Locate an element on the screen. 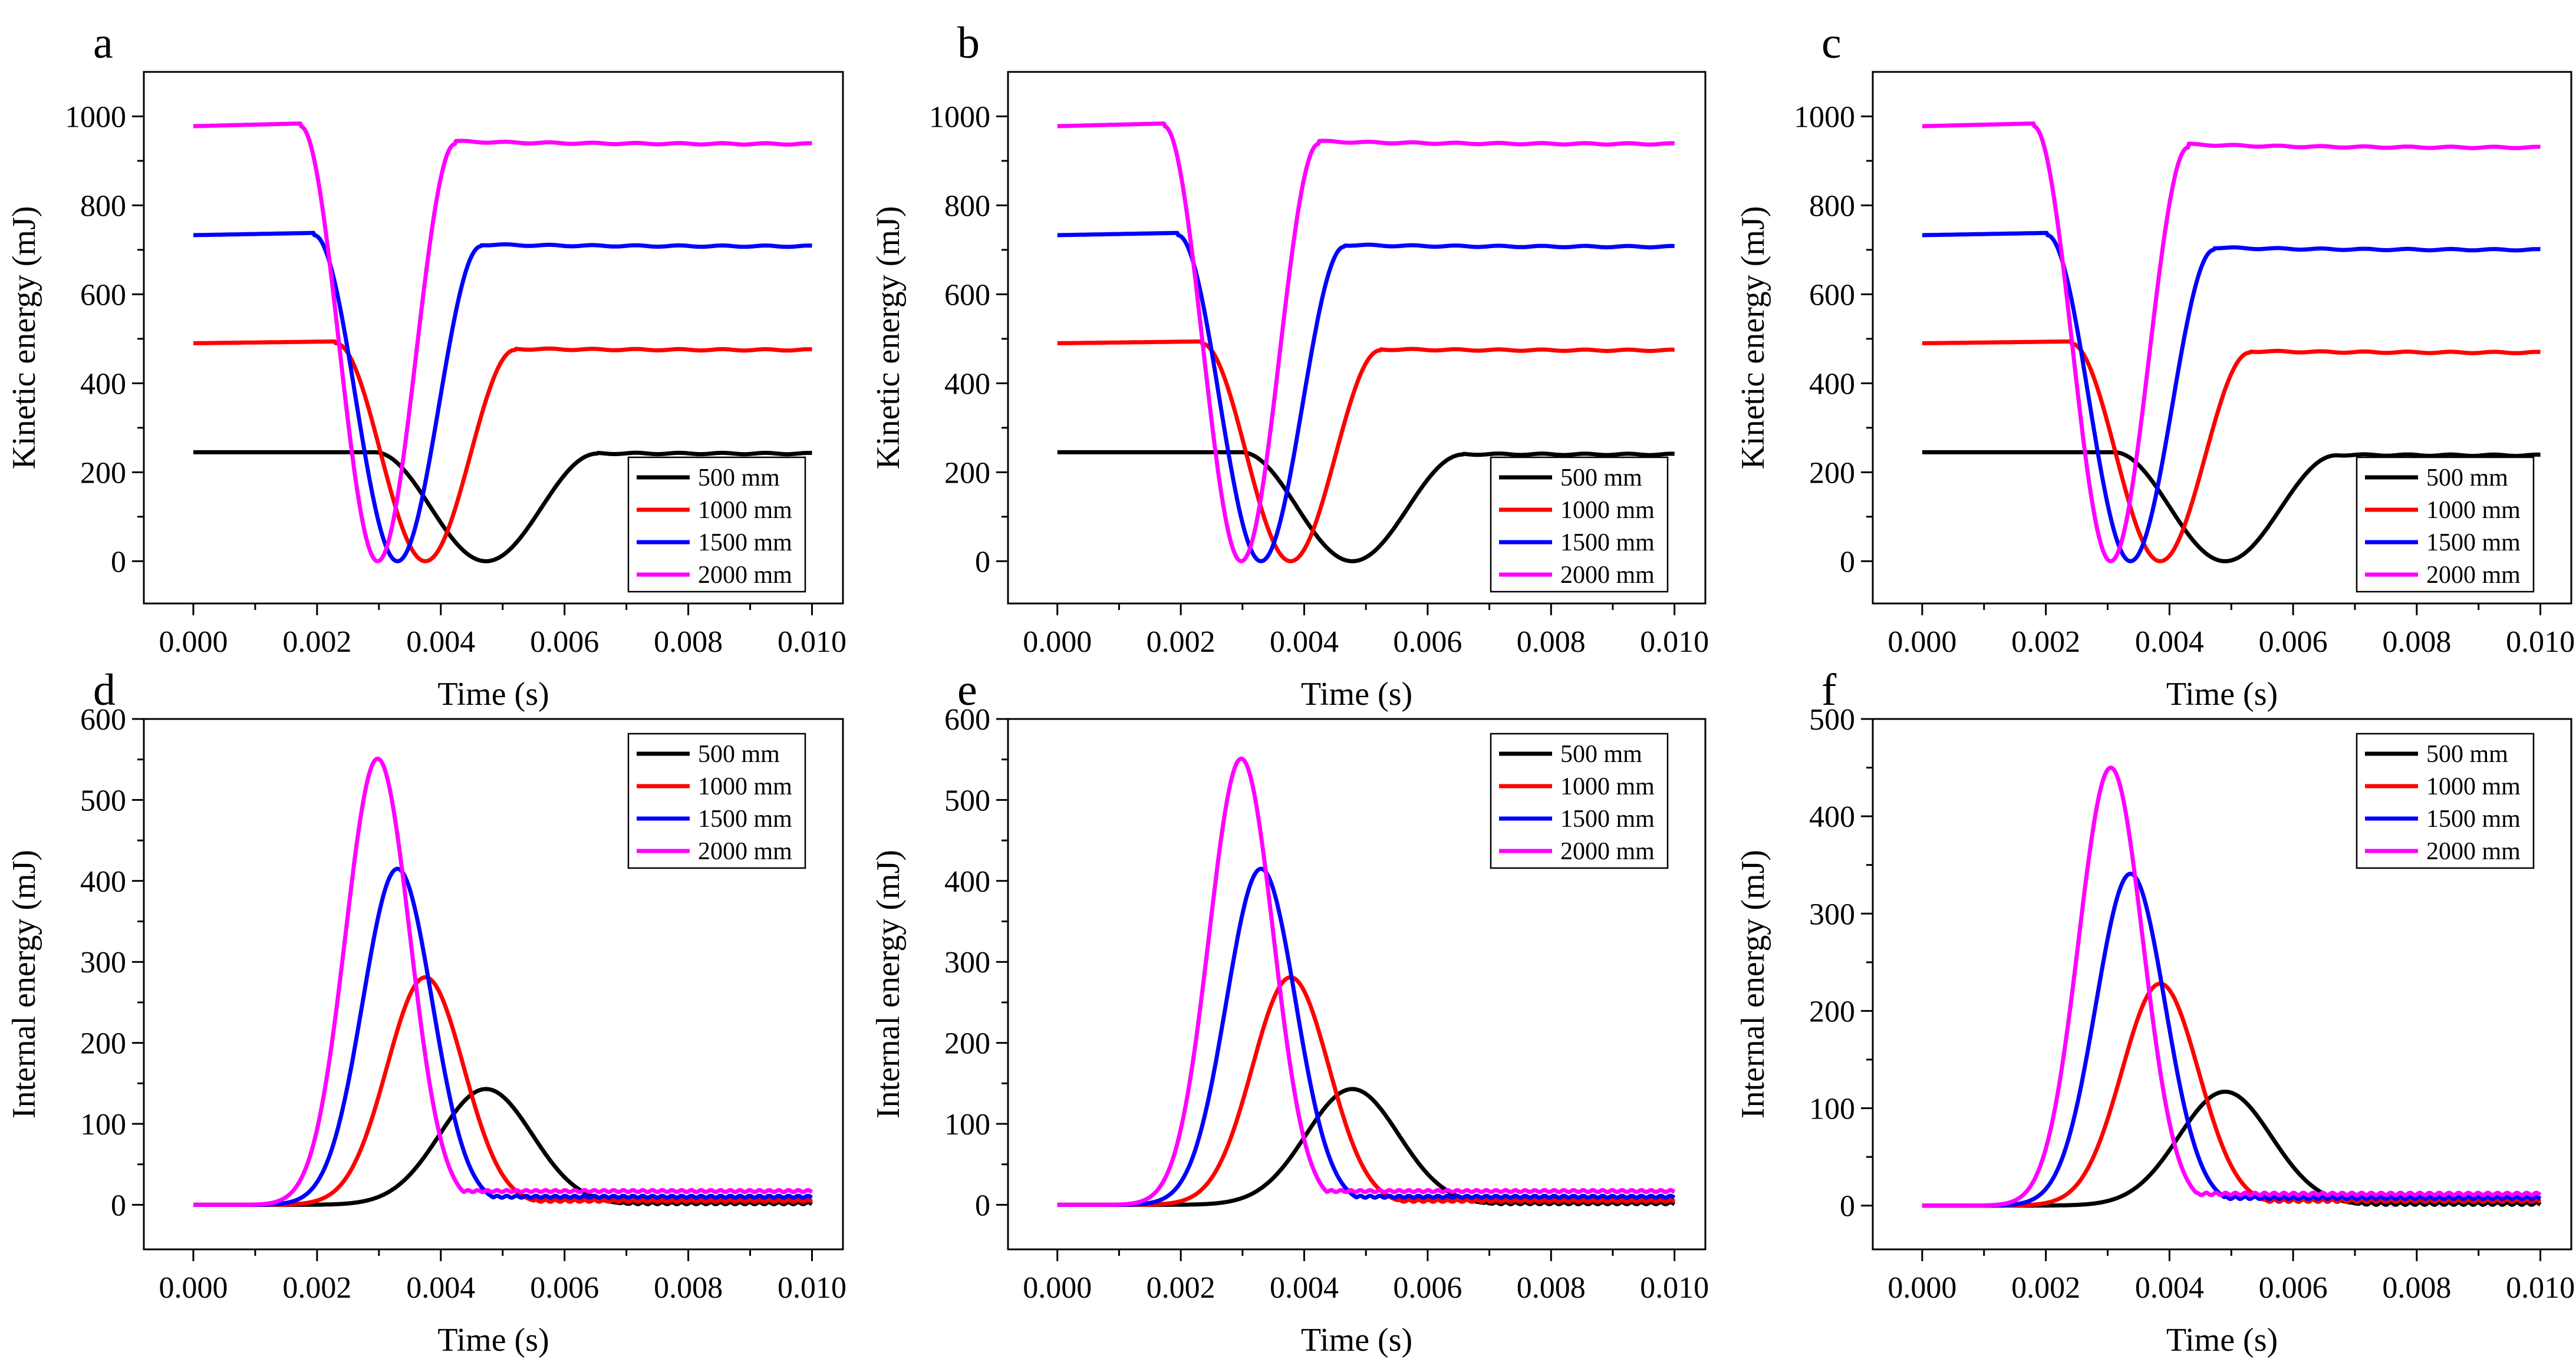 The image size is (2576, 1369). y-axis-title: Internal energy (mJ) is located at coordinates (888, 984).